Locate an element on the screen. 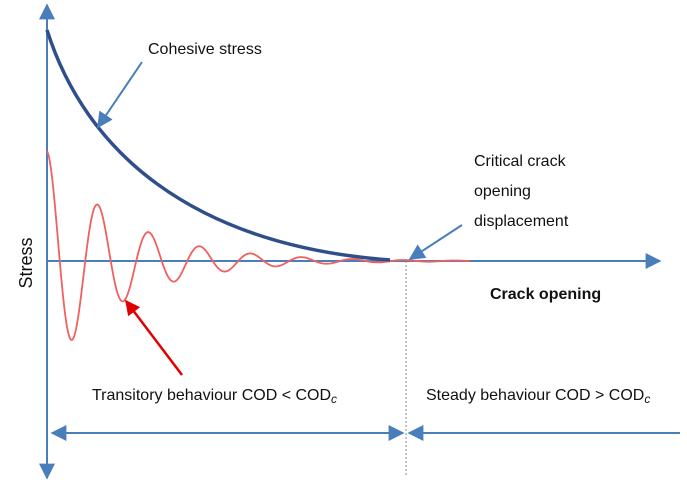 This screenshot has height=484, width=687. critical-label: opening is located at coordinates (502, 191).